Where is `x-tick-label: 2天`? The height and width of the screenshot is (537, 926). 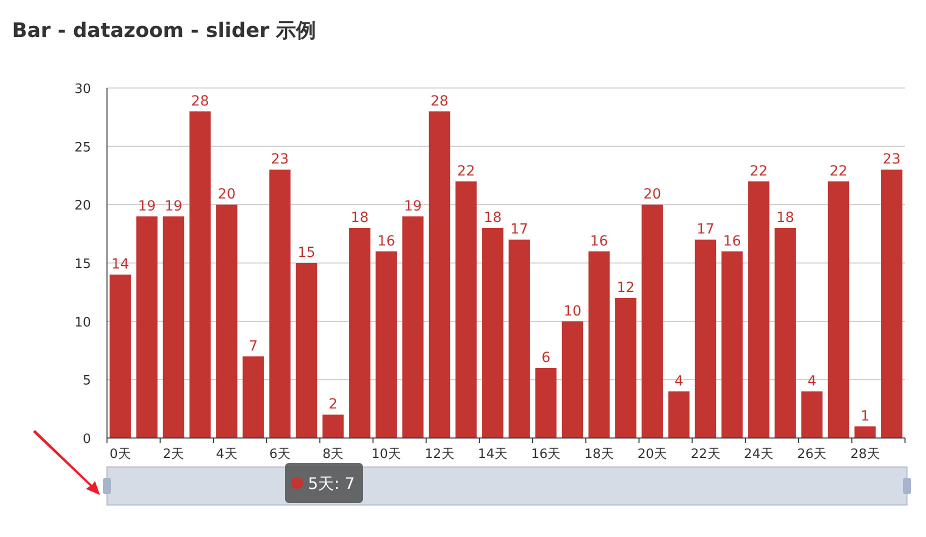
x-tick-label: 2天 is located at coordinates (173, 454).